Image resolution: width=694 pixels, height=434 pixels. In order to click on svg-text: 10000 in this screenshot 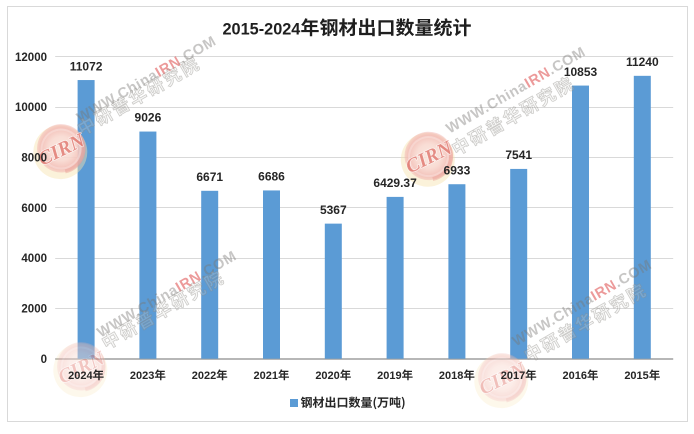, I will do `click(31, 108)`.